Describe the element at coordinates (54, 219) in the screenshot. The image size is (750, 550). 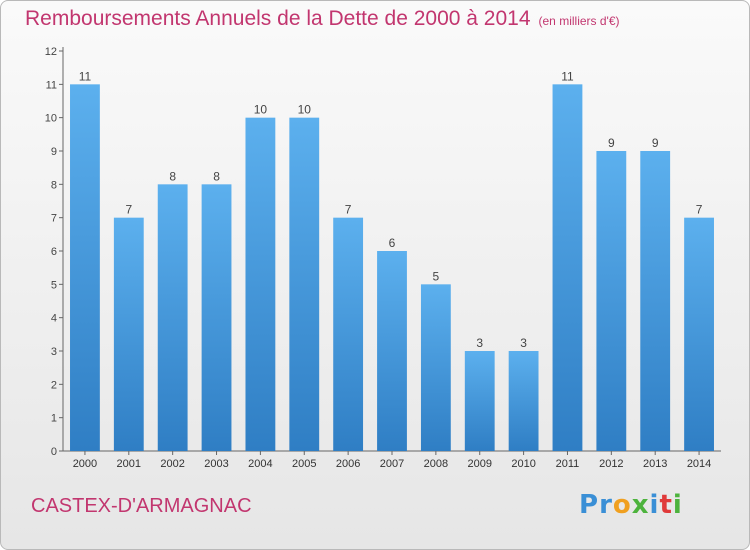
I see `y-tick-label: 7` at that location.